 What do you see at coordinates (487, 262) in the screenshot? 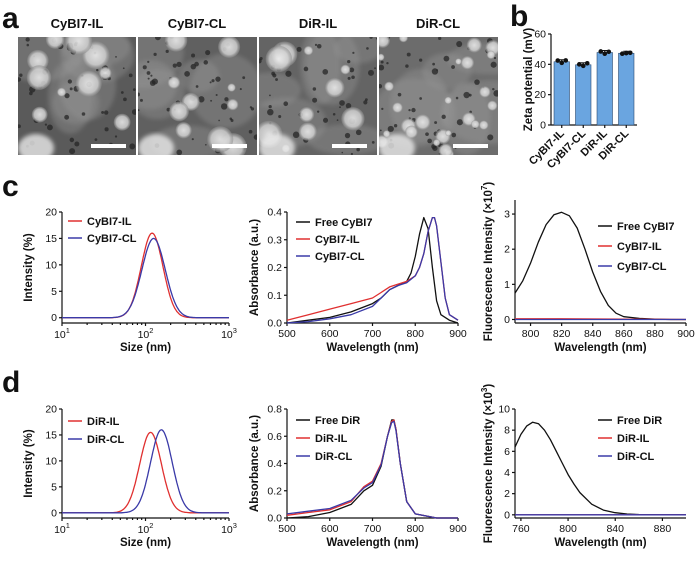
I see `y-axis-label: Fluorescence Intensity (×107)` at bounding box center [487, 262].